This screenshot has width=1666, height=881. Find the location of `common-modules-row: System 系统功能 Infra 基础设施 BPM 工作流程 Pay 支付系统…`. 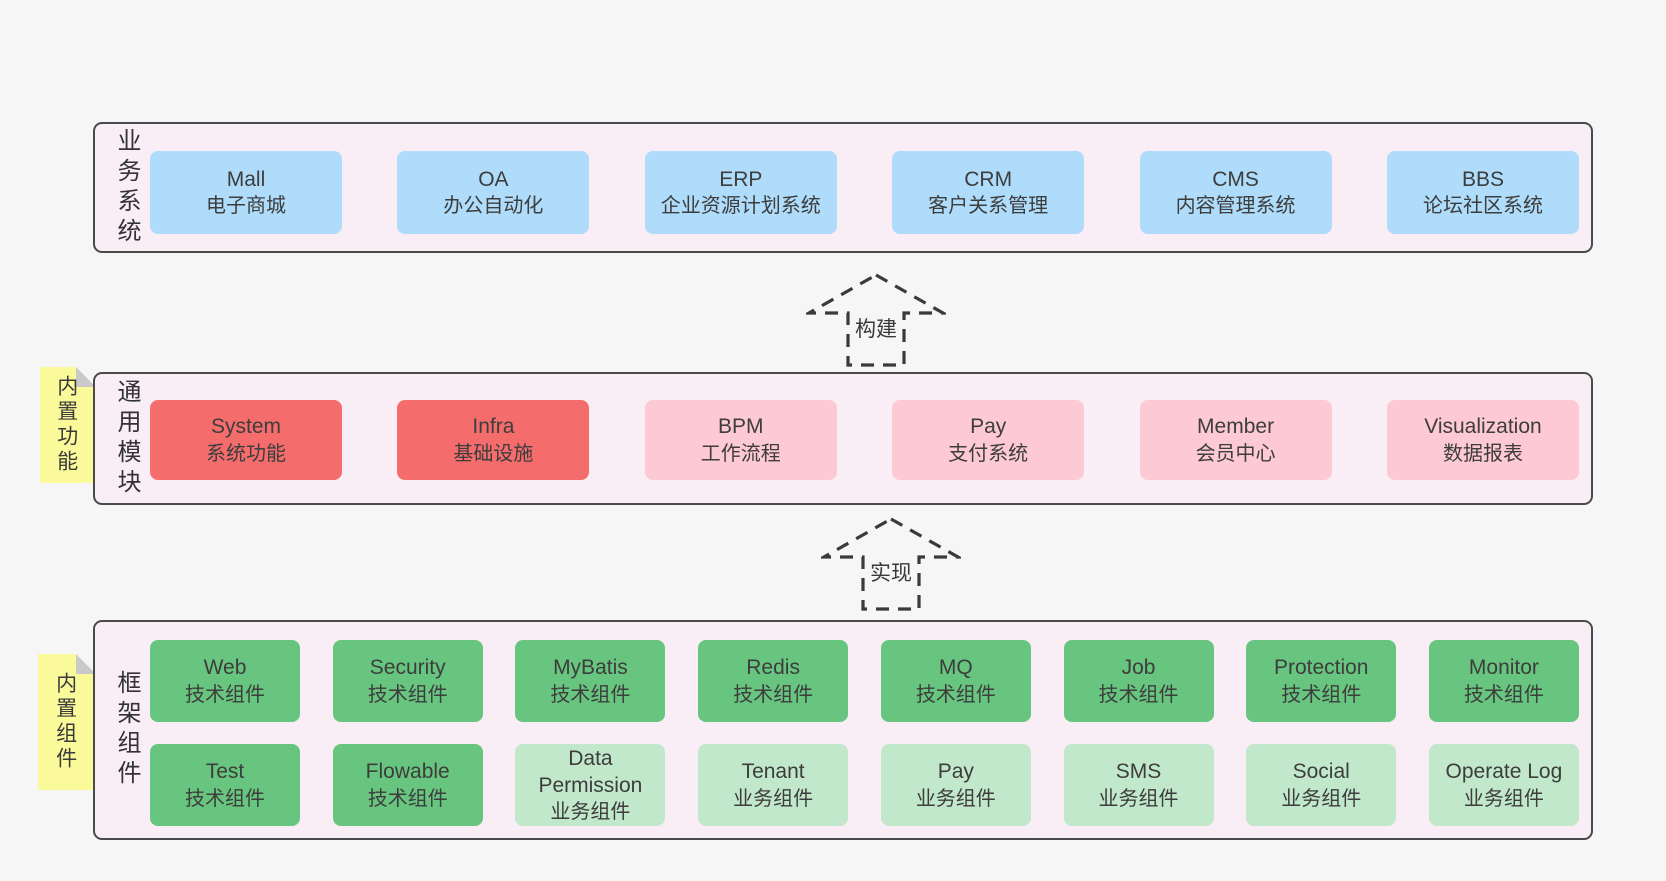

common-modules-row: System 系统功能 Infra 基础设施 BPM 工作流程 Pay 支付系统… is located at coordinates (864, 440).